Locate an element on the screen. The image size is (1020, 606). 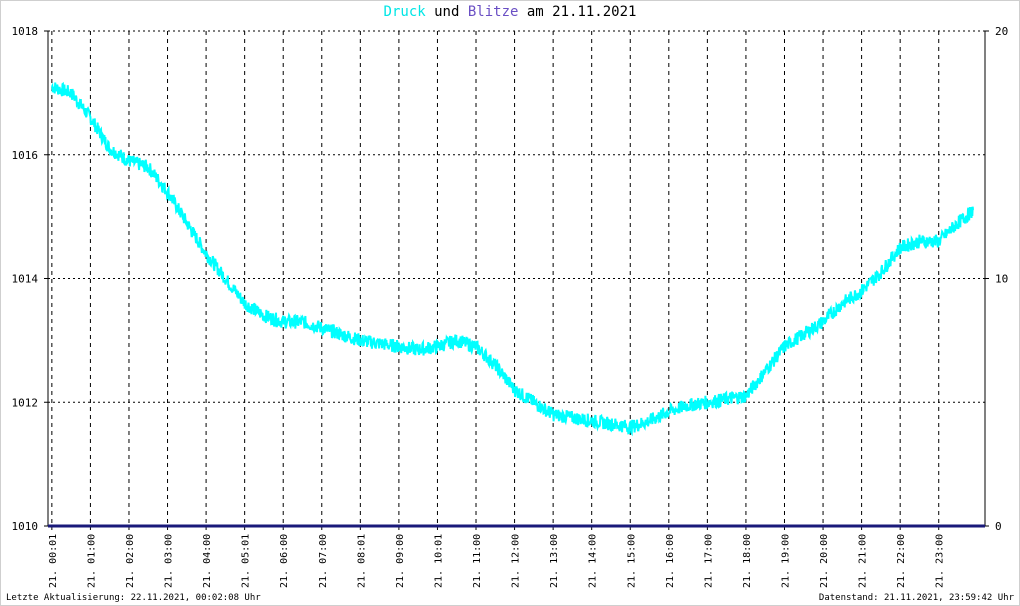
y-right-tick-label: 20 is located at coordinates (1001, 31).